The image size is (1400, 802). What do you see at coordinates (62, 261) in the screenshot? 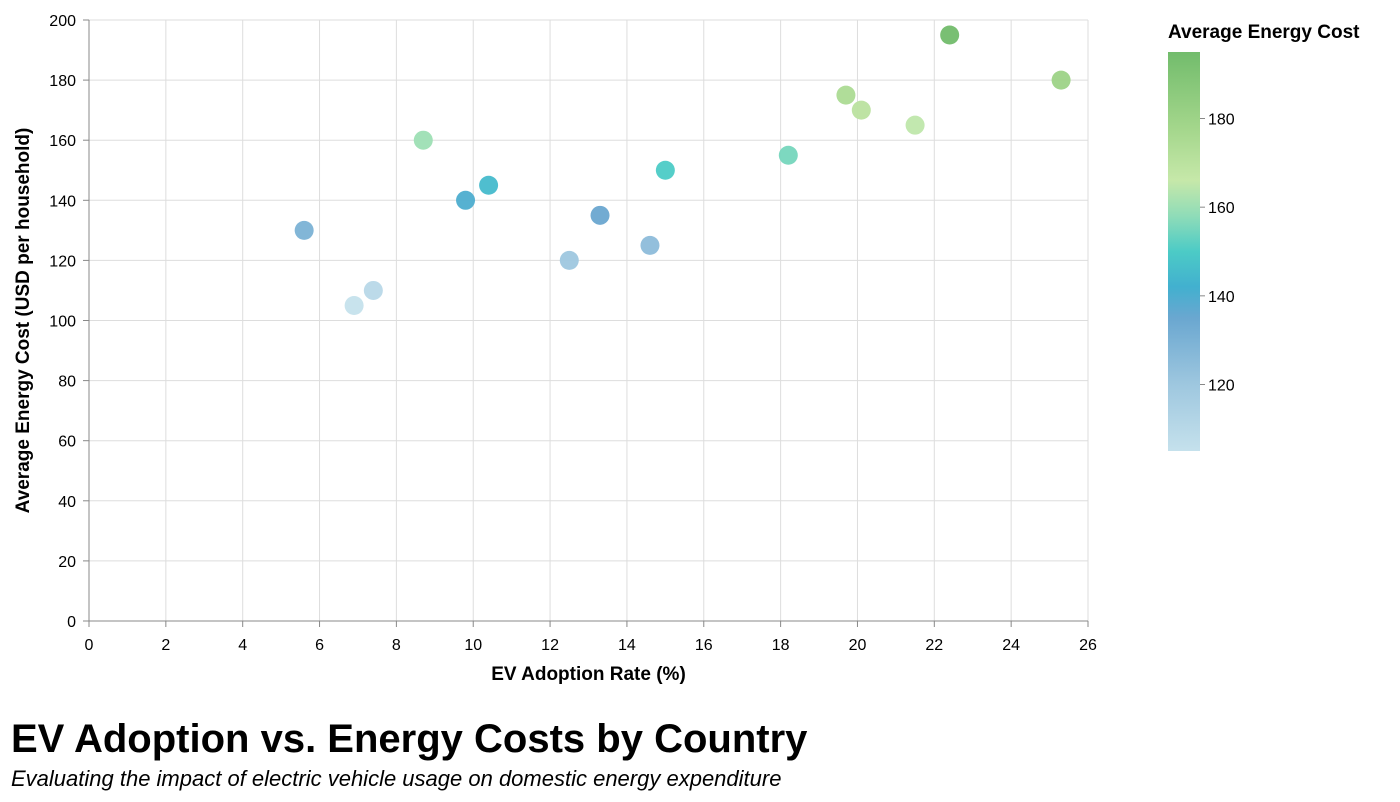
I see `y-tick-label: 120` at bounding box center [62, 261].